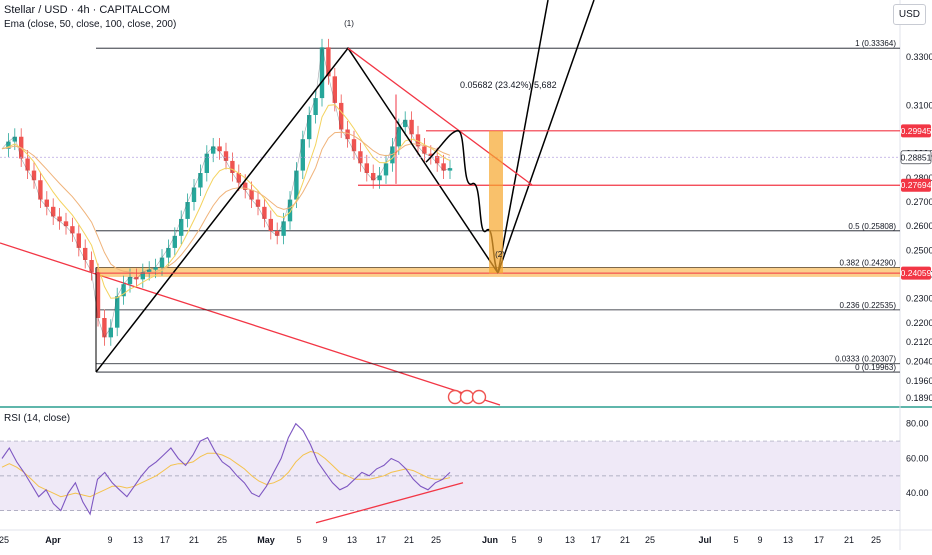 The image size is (932, 555). Describe the element at coordinates (508, 85) in the screenshot. I see `measure-label: 0.05682 (23.42%) 5,682` at that location.